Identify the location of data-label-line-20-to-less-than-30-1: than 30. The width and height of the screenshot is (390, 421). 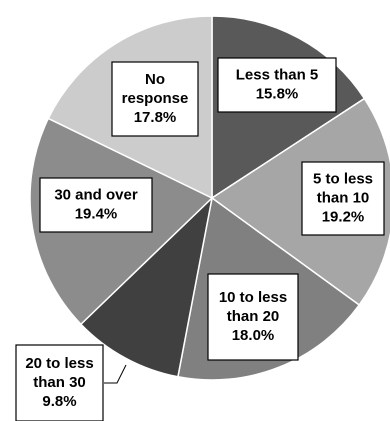
(59, 382).